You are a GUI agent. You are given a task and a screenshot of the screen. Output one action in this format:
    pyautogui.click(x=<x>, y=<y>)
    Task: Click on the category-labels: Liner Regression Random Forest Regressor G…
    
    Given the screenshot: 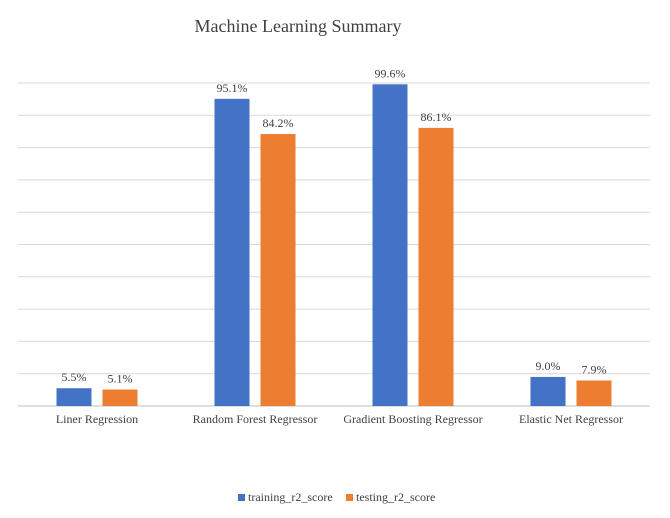 What is the action you would take?
    pyautogui.click(x=339, y=419)
    